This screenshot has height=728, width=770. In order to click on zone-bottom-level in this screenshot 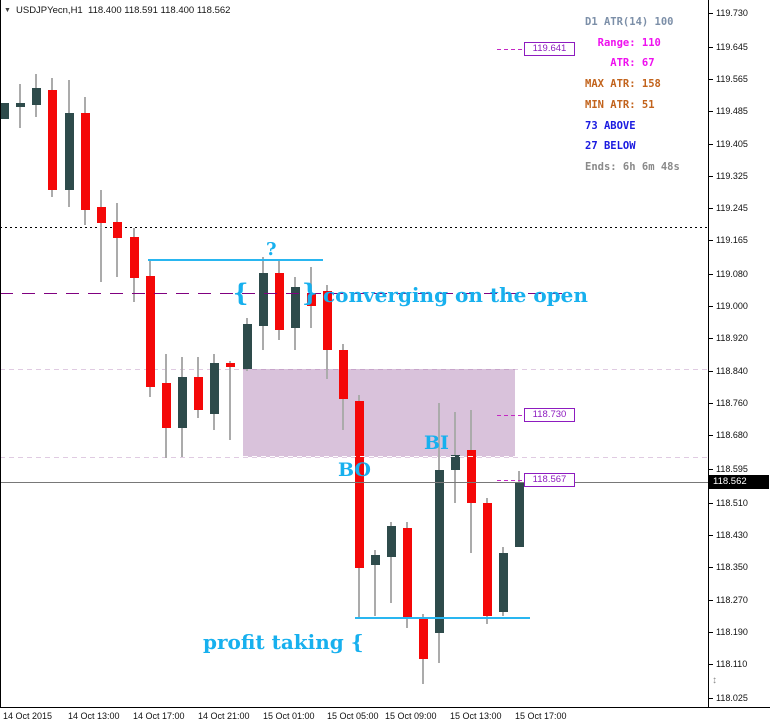, I will do `click(354, 457)`.